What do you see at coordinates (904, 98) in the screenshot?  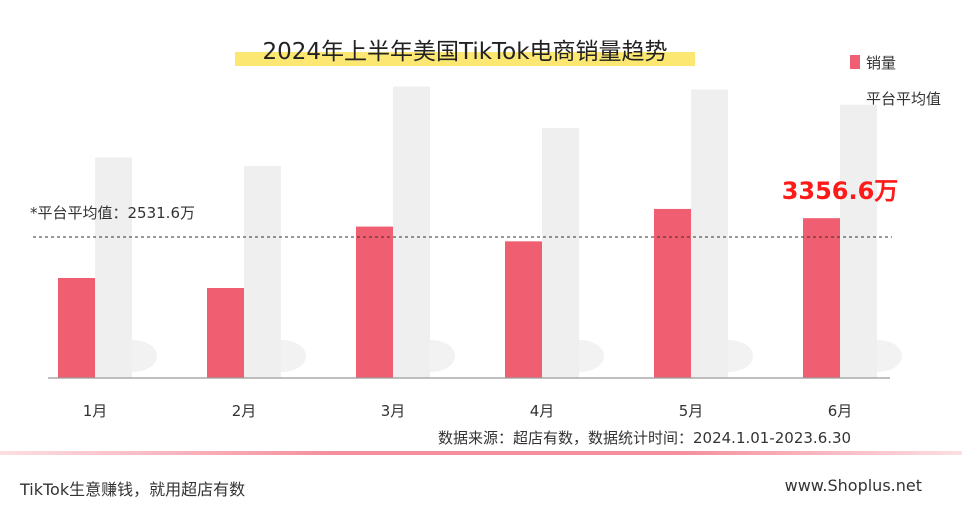 I see `legend-label-average: 平台平均值` at bounding box center [904, 98].